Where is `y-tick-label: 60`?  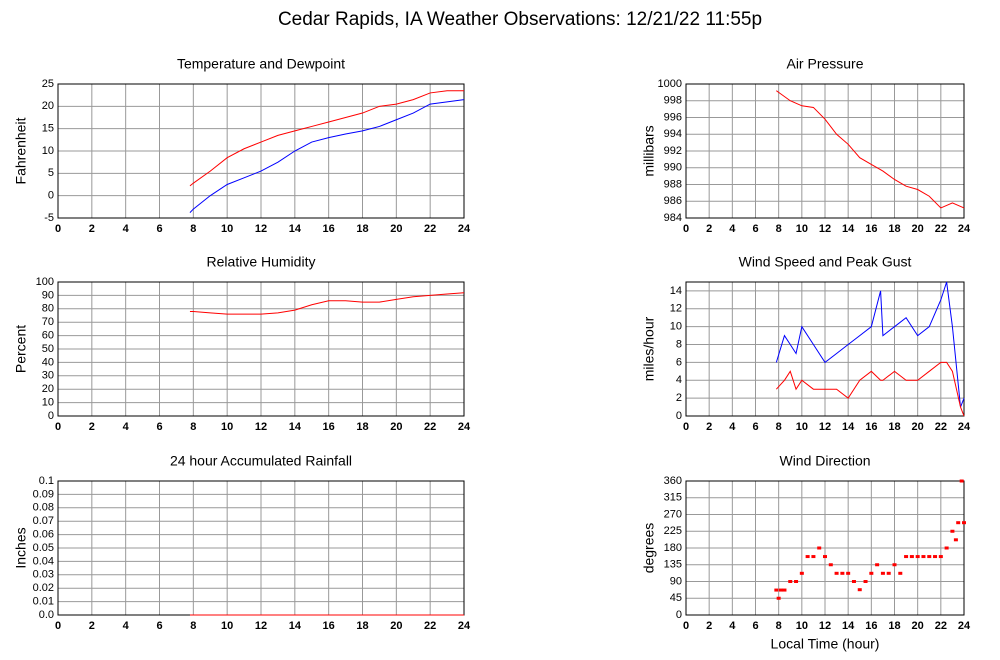 y-tick-label: 60 is located at coordinates (48, 336).